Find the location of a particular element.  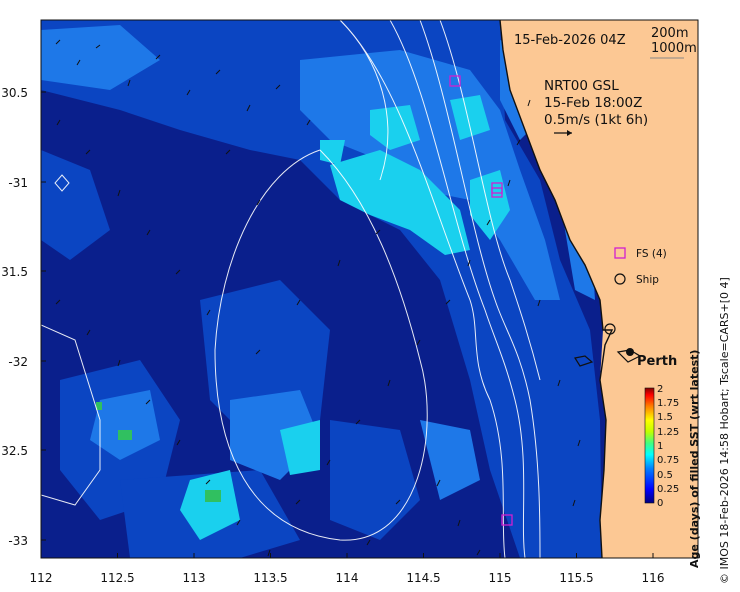

colorbar-tick: 1 is located at coordinates (660, 446).